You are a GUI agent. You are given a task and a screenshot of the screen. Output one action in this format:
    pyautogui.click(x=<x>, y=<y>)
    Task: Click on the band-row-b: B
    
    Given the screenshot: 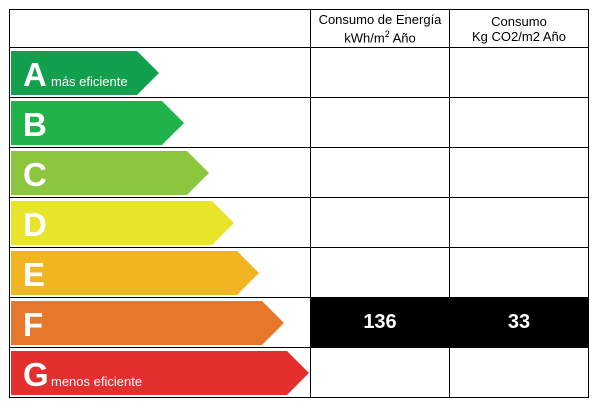 What is the action you would take?
    pyautogui.click(x=299, y=122)
    